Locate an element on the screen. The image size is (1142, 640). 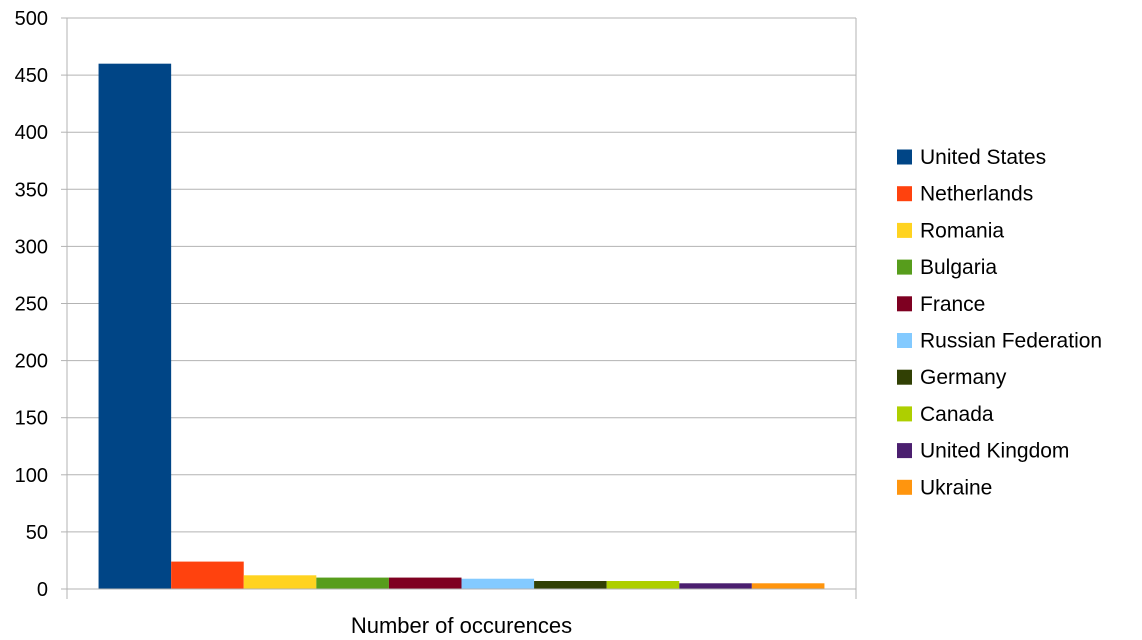
y-tick-label: 450 is located at coordinates (31, 76).